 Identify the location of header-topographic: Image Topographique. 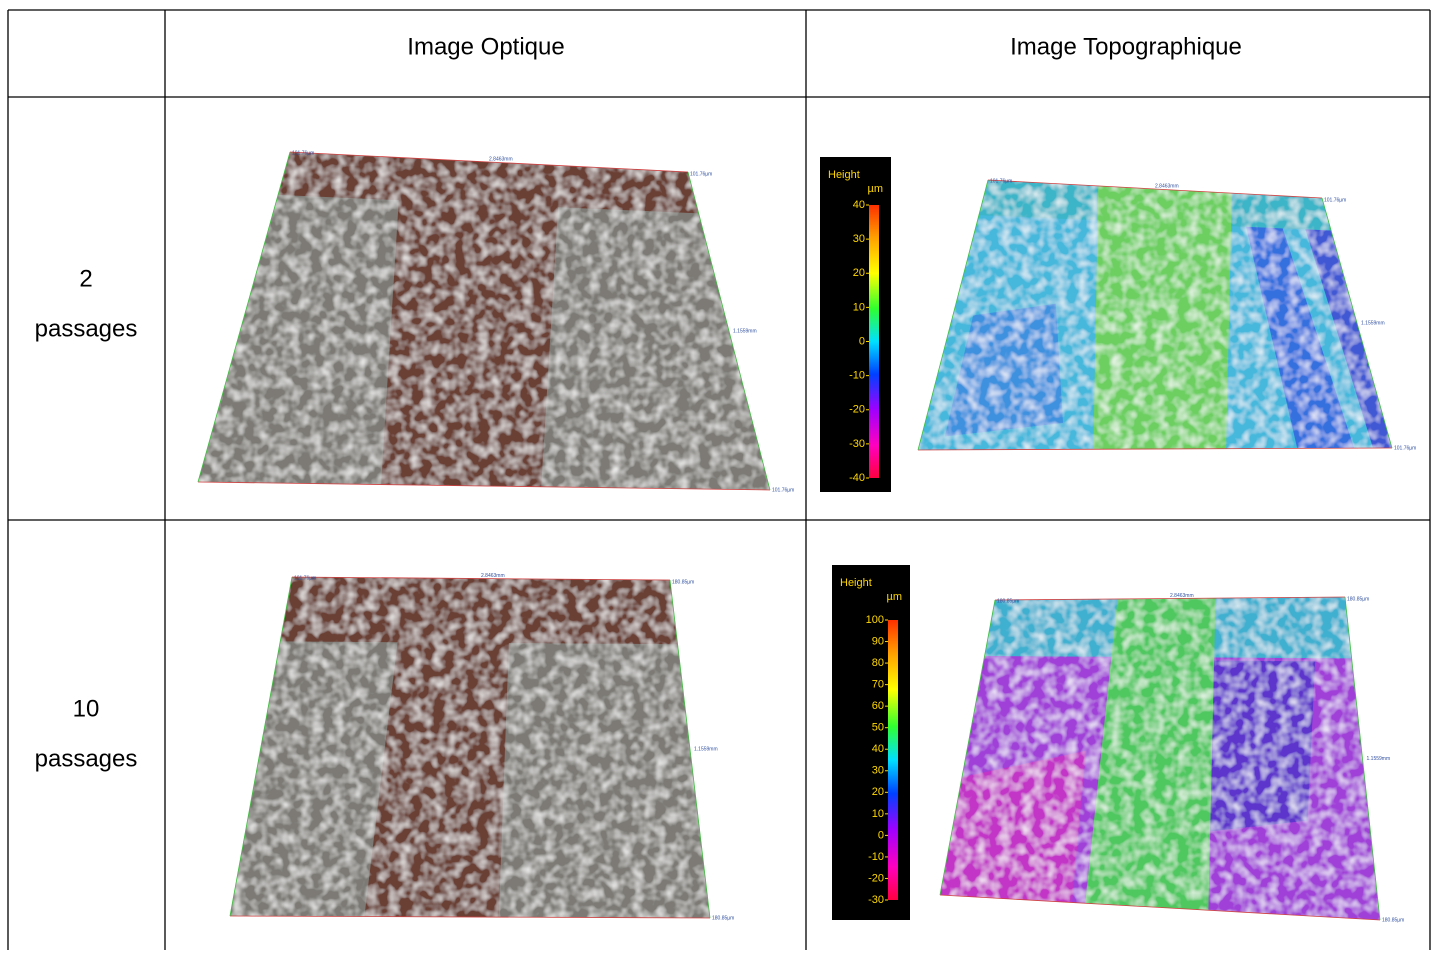
(1126, 46).